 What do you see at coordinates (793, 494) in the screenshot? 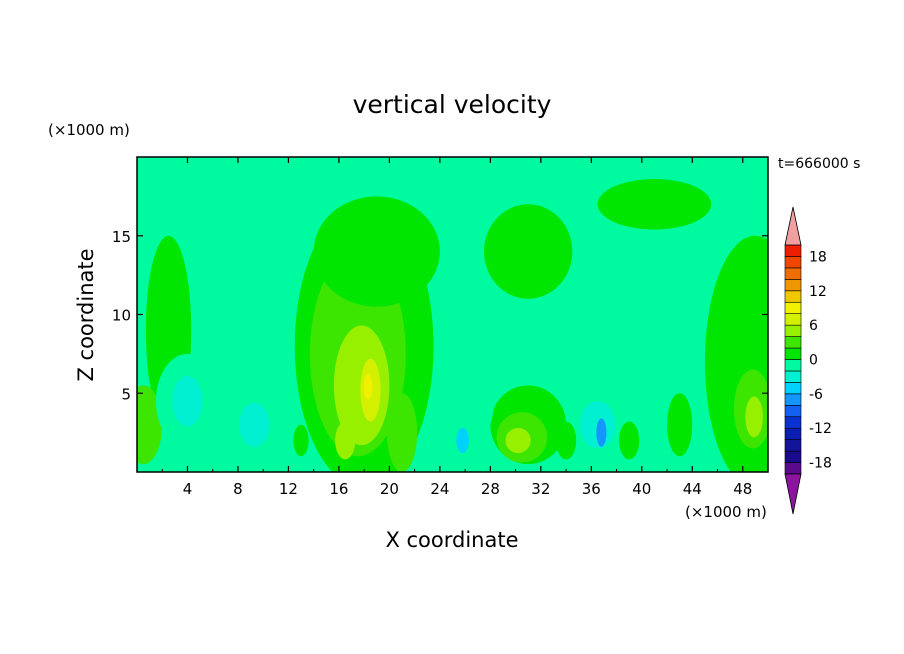
I see `colorbar-under-arrow` at bounding box center [793, 494].